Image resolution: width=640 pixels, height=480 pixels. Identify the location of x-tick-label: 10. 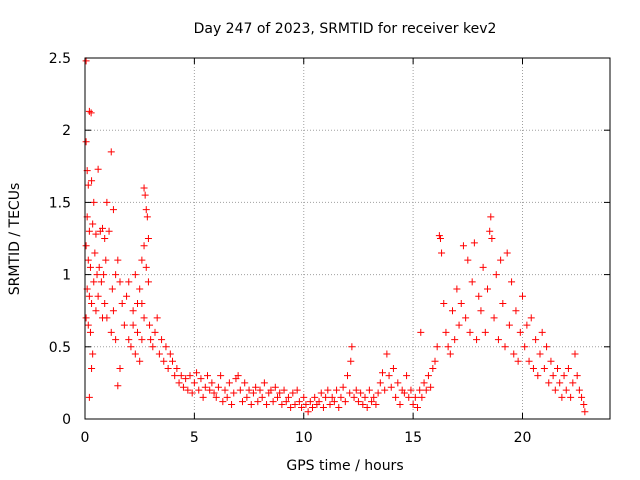
(304, 438).